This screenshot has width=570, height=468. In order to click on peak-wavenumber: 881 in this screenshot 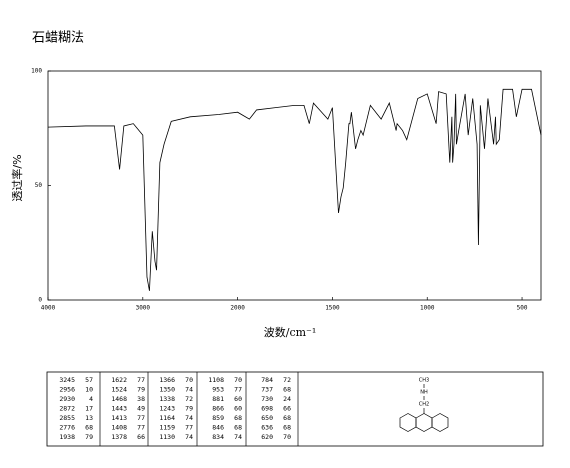, I will do `click(218, 399)`.